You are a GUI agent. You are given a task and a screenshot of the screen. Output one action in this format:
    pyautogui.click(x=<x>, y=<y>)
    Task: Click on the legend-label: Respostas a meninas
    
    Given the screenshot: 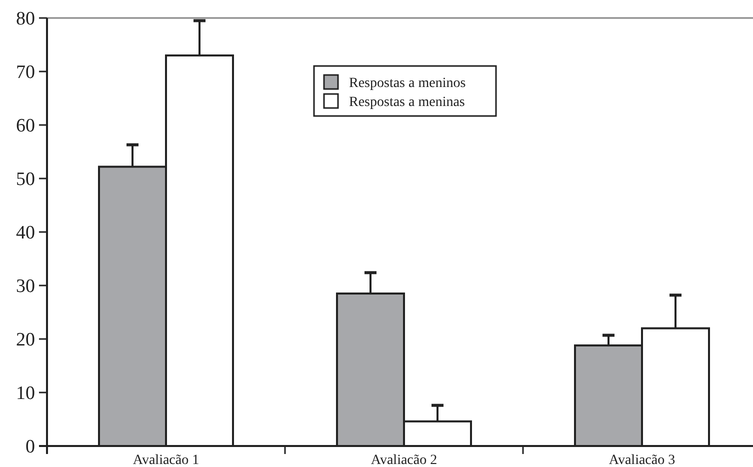 What is the action you would take?
    pyautogui.click(x=407, y=102)
    